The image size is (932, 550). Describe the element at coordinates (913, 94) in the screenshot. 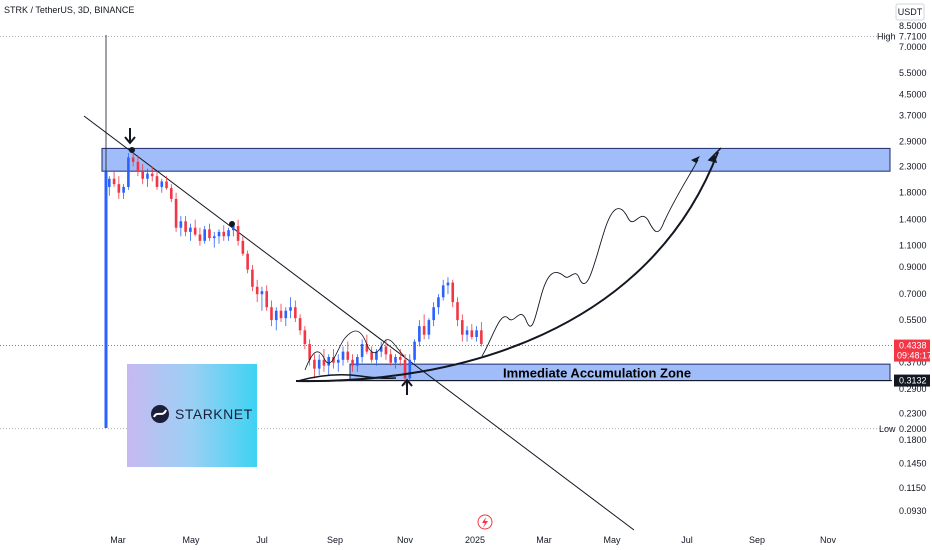

I see `price-tick-label: 4.5000` at that location.